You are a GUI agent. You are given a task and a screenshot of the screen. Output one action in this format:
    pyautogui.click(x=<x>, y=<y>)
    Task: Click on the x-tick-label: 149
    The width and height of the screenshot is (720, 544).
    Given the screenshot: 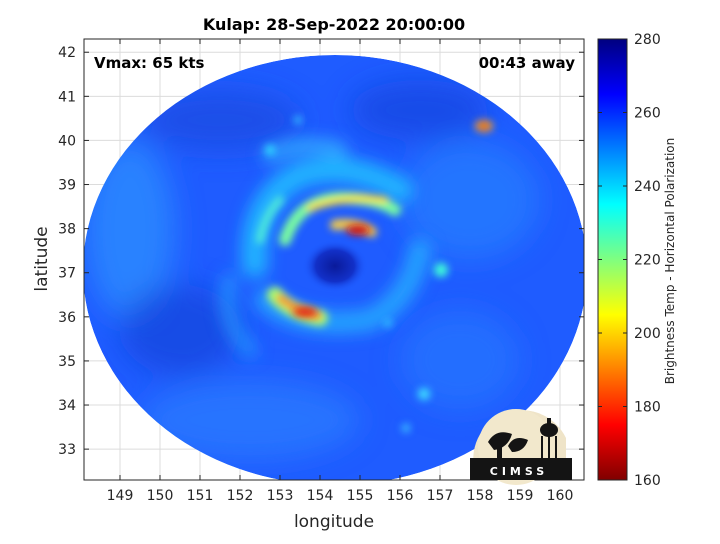 What is the action you would take?
    pyautogui.click(x=120, y=496)
    